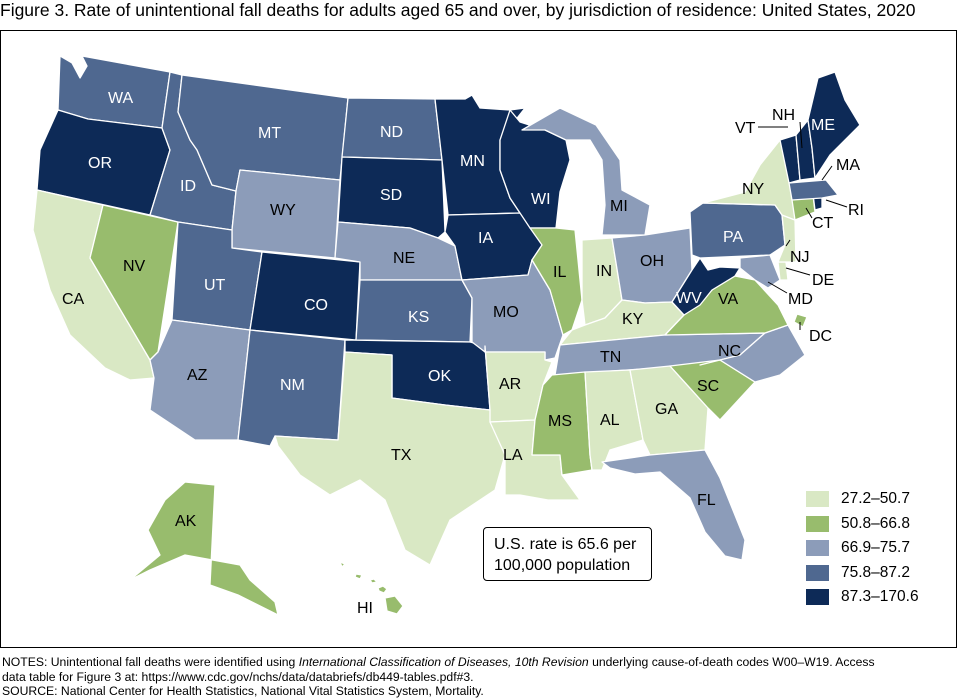  I want to click on label-MS: MS, so click(560, 421).